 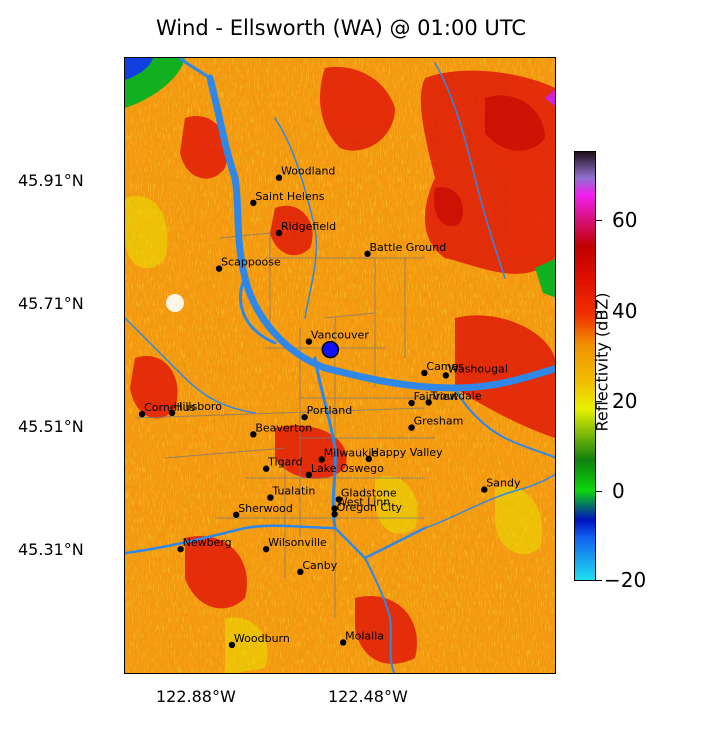 What do you see at coordinates (293, 491) in the screenshot?
I see `city-label: Tualatin` at bounding box center [293, 491].